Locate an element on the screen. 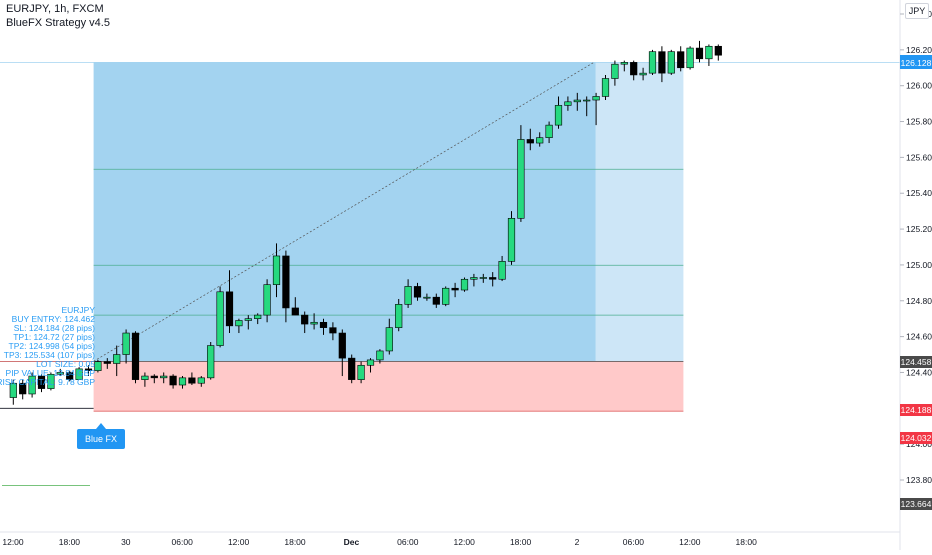 The width and height of the screenshot is (932, 555). buy-signal-label: Blue FX Buy is located at coordinates (101, 443).